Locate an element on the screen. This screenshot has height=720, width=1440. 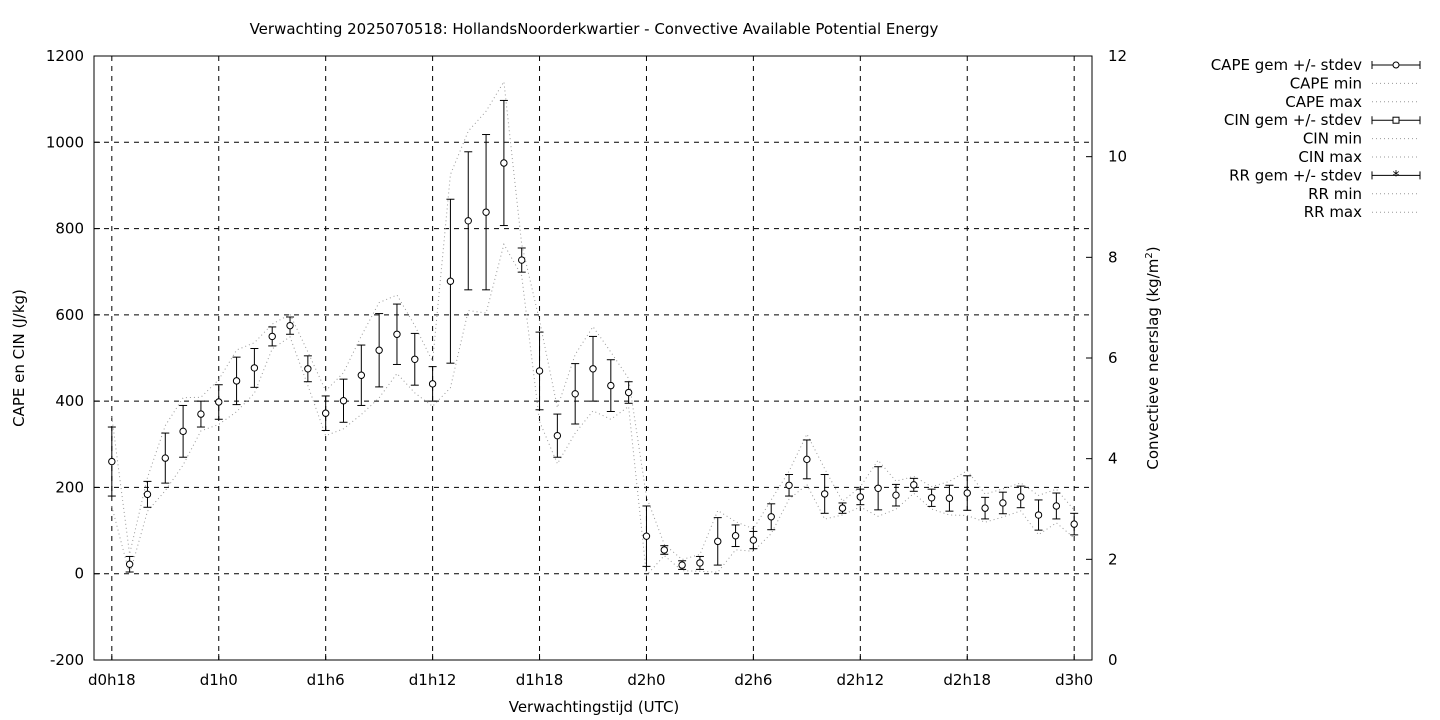
x-tick-label: d1h12 is located at coordinates (433, 680).